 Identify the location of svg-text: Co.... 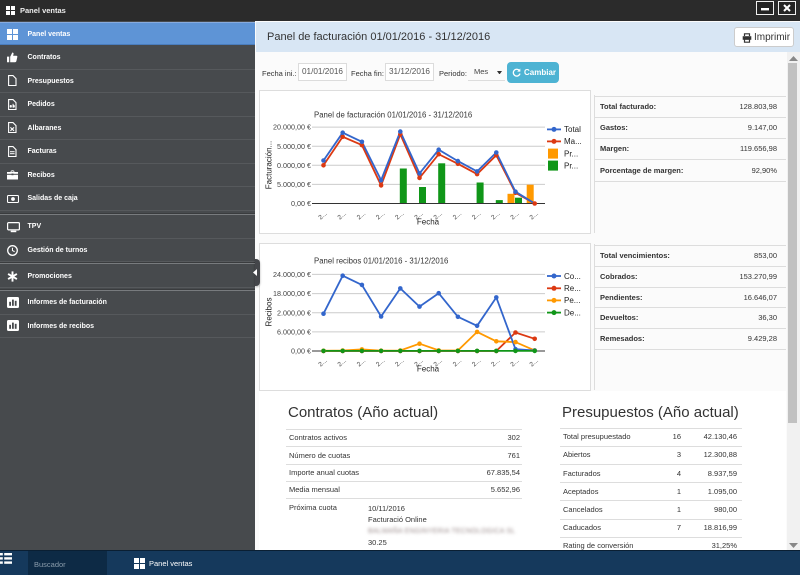
(572, 276).